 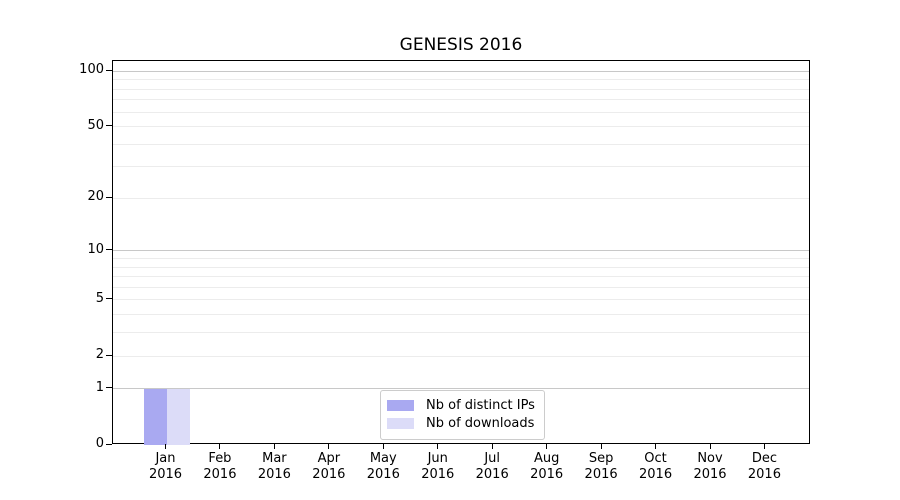 I want to click on chart-title: GENESIS 2016, so click(x=461, y=45).